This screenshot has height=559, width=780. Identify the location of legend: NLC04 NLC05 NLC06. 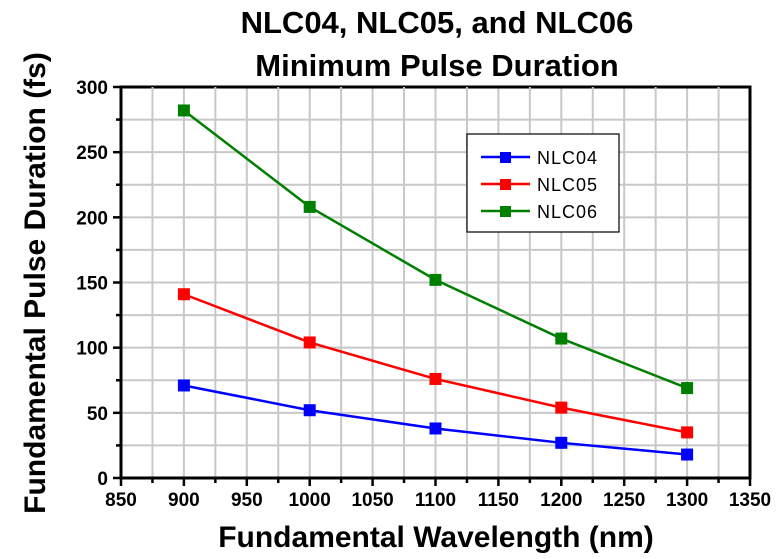
(543, 183).